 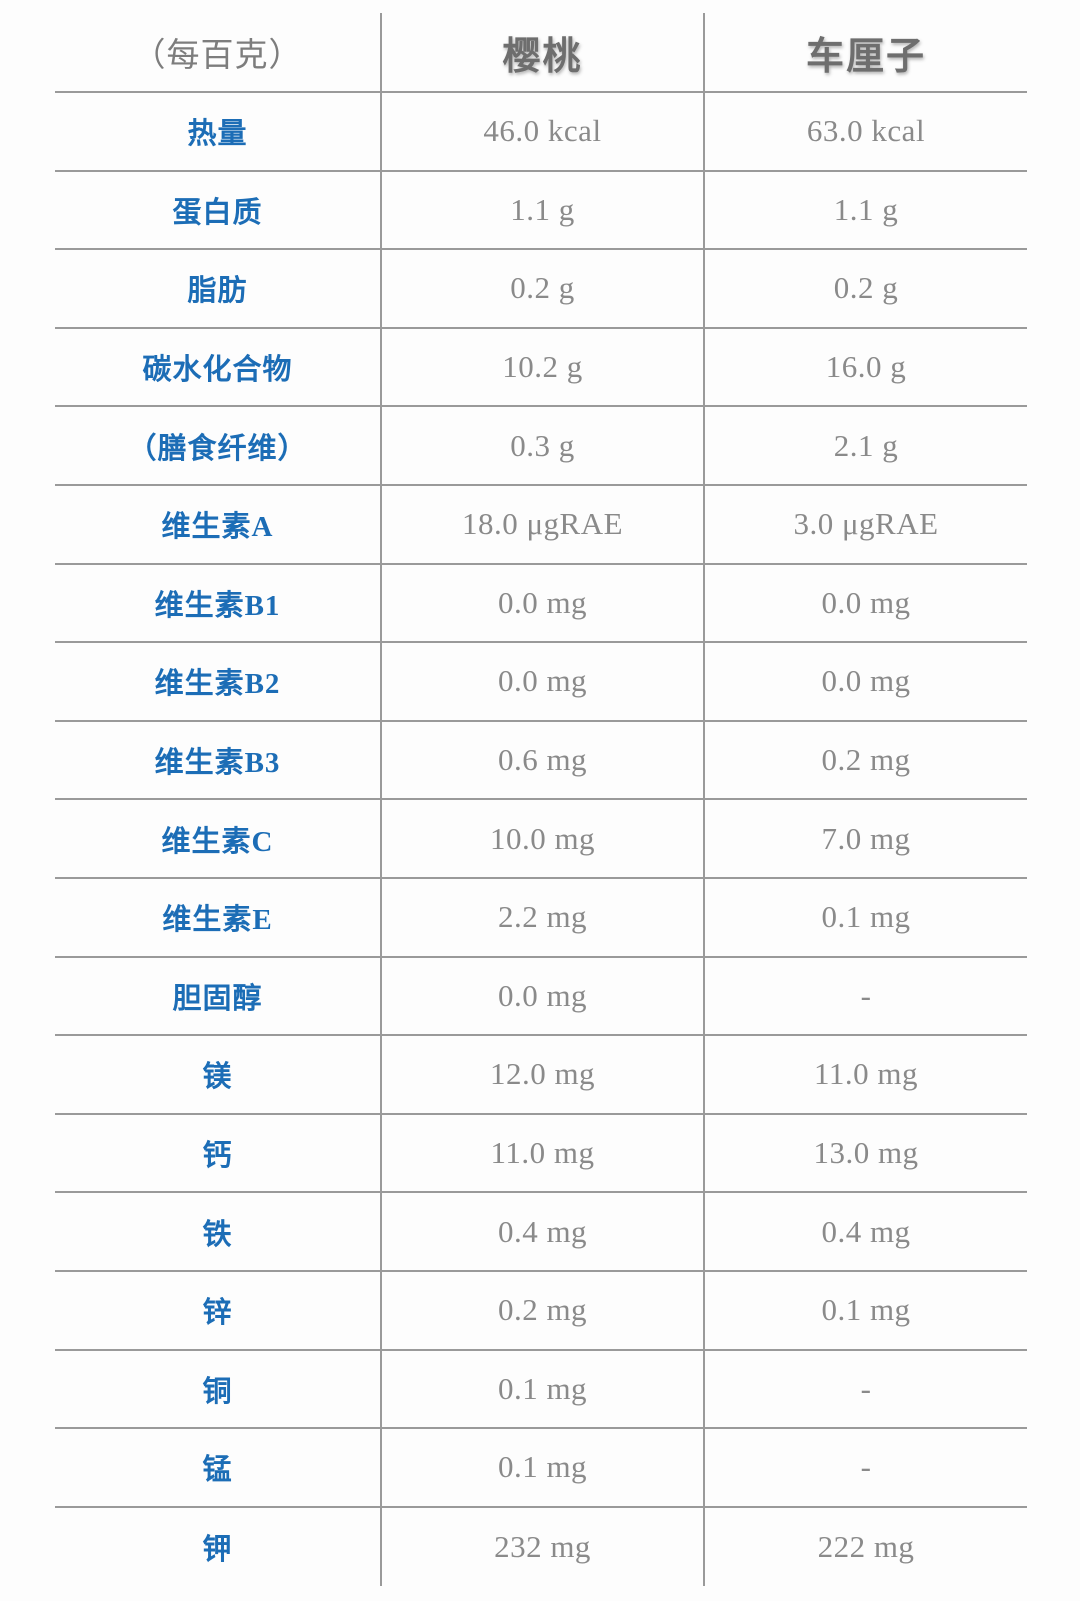 What do you see at coordinates (217, 839) in the screenshot?
I see `row-label: 维生素C` at bounding box center [217, 839].